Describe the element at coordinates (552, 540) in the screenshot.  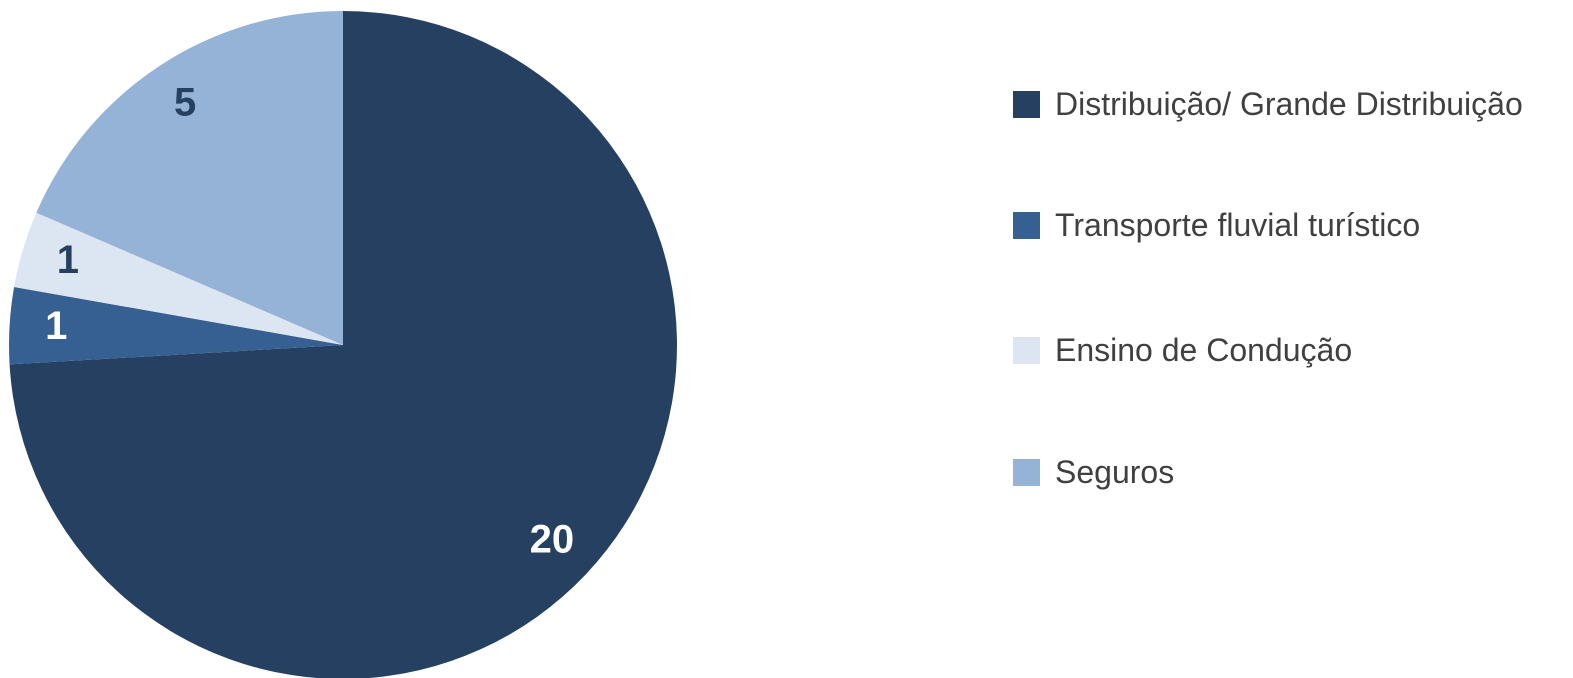
I see `data-label: 20` at that location.